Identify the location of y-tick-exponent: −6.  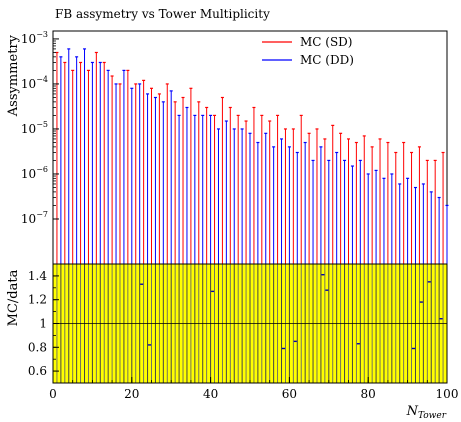
(42, 169).